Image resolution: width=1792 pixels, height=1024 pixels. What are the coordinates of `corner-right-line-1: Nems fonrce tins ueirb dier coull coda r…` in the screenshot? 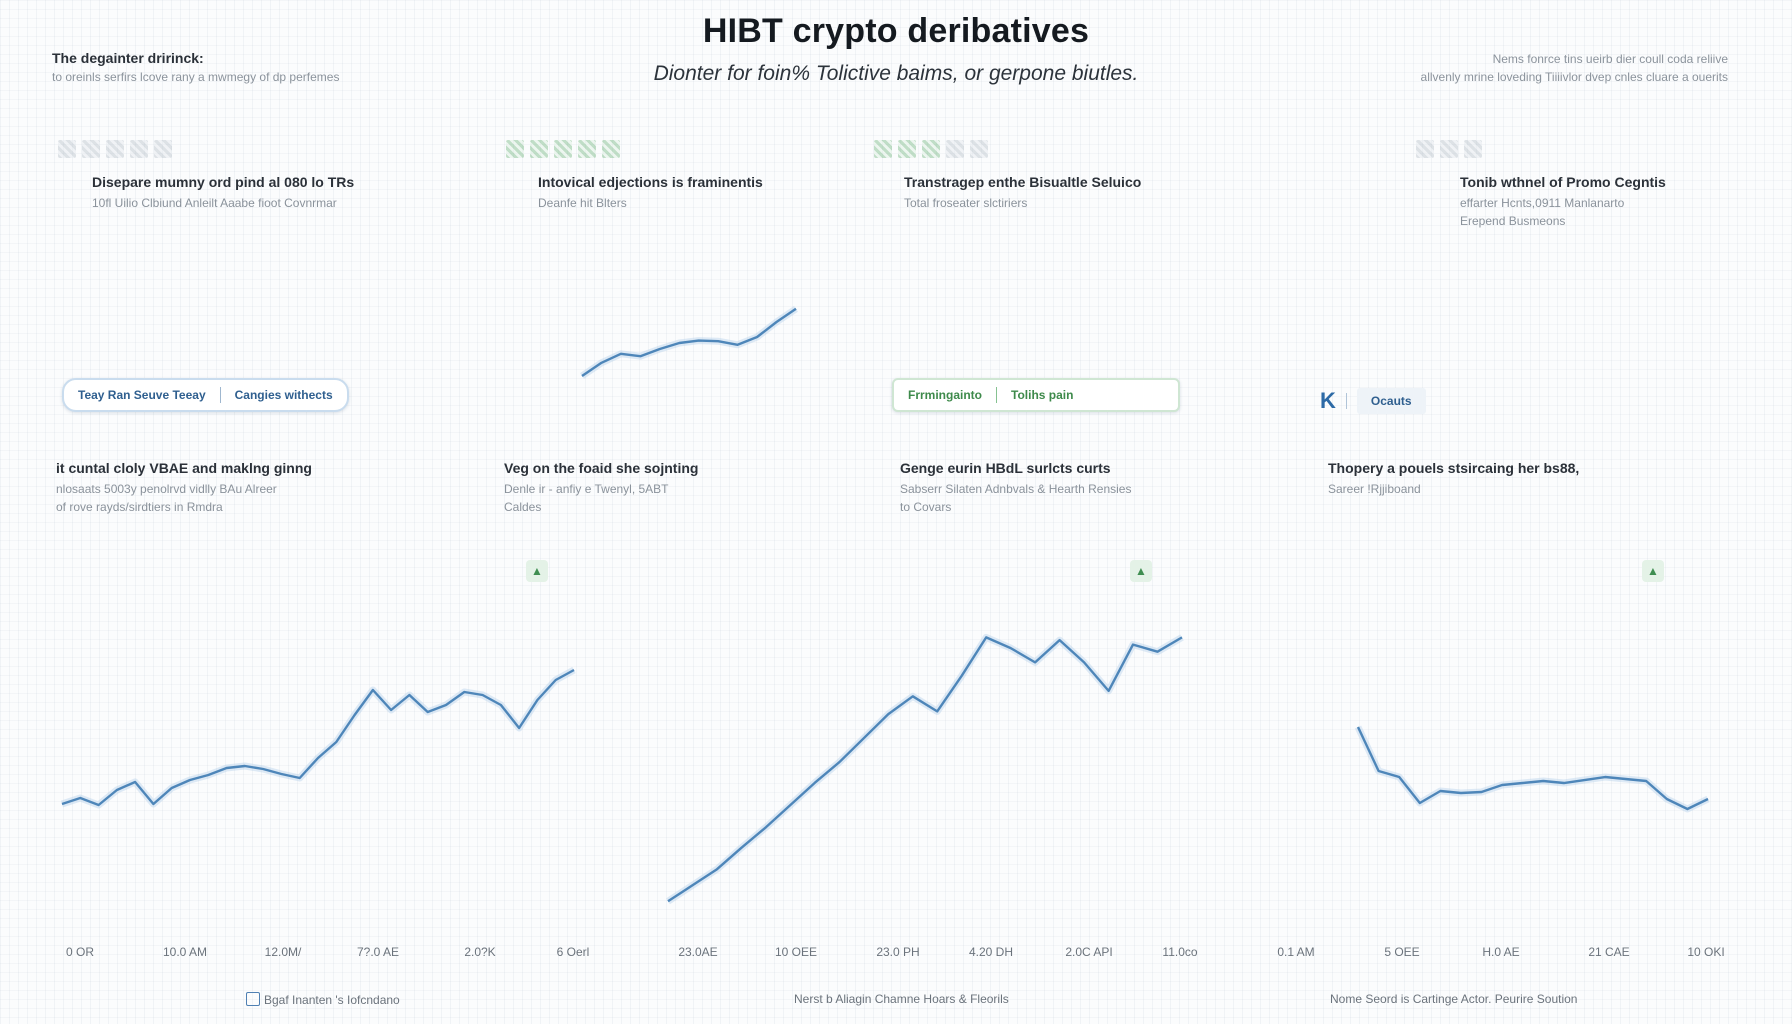 It's located at (1610, 59).